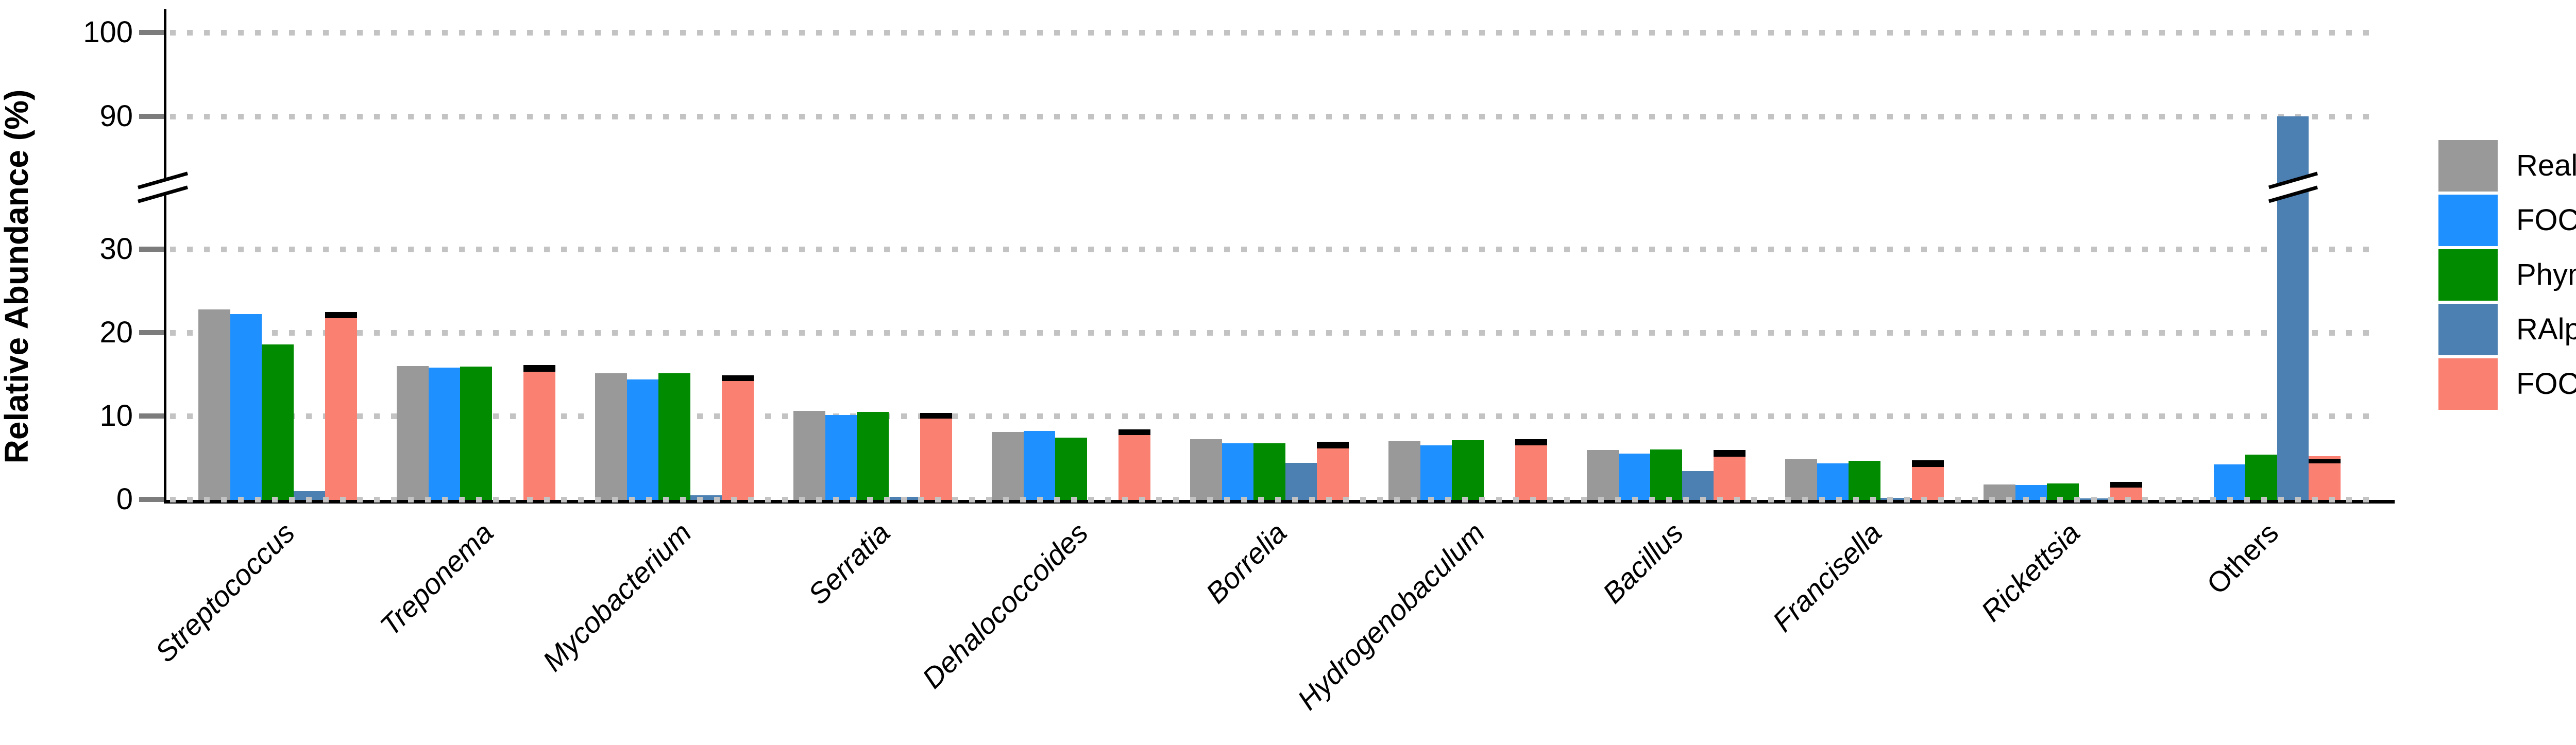  What do you see at coordinates (1827, 577) in the screenshot?
I see `x-category-label: Francisella` at bounding box center [1827, 577].